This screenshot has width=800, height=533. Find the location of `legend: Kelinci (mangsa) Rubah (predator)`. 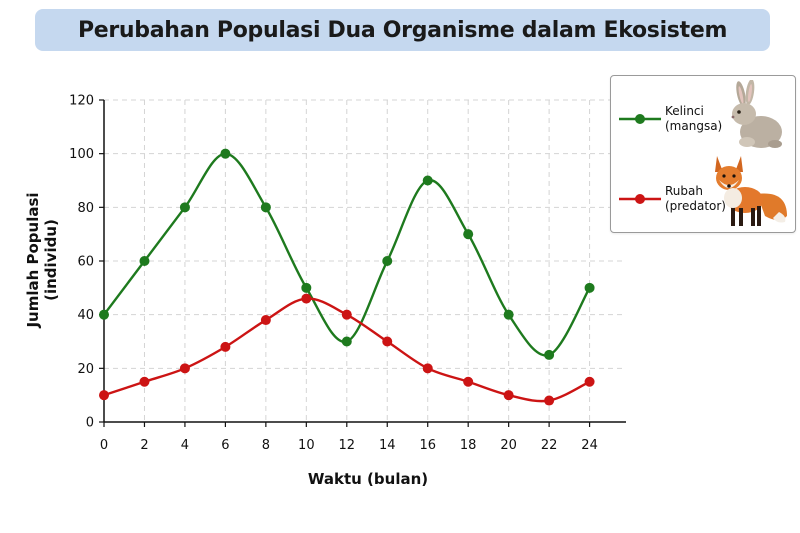

legend: Kelinci (mangsa) Rubah (predator) is located at coordinates (703, 154).